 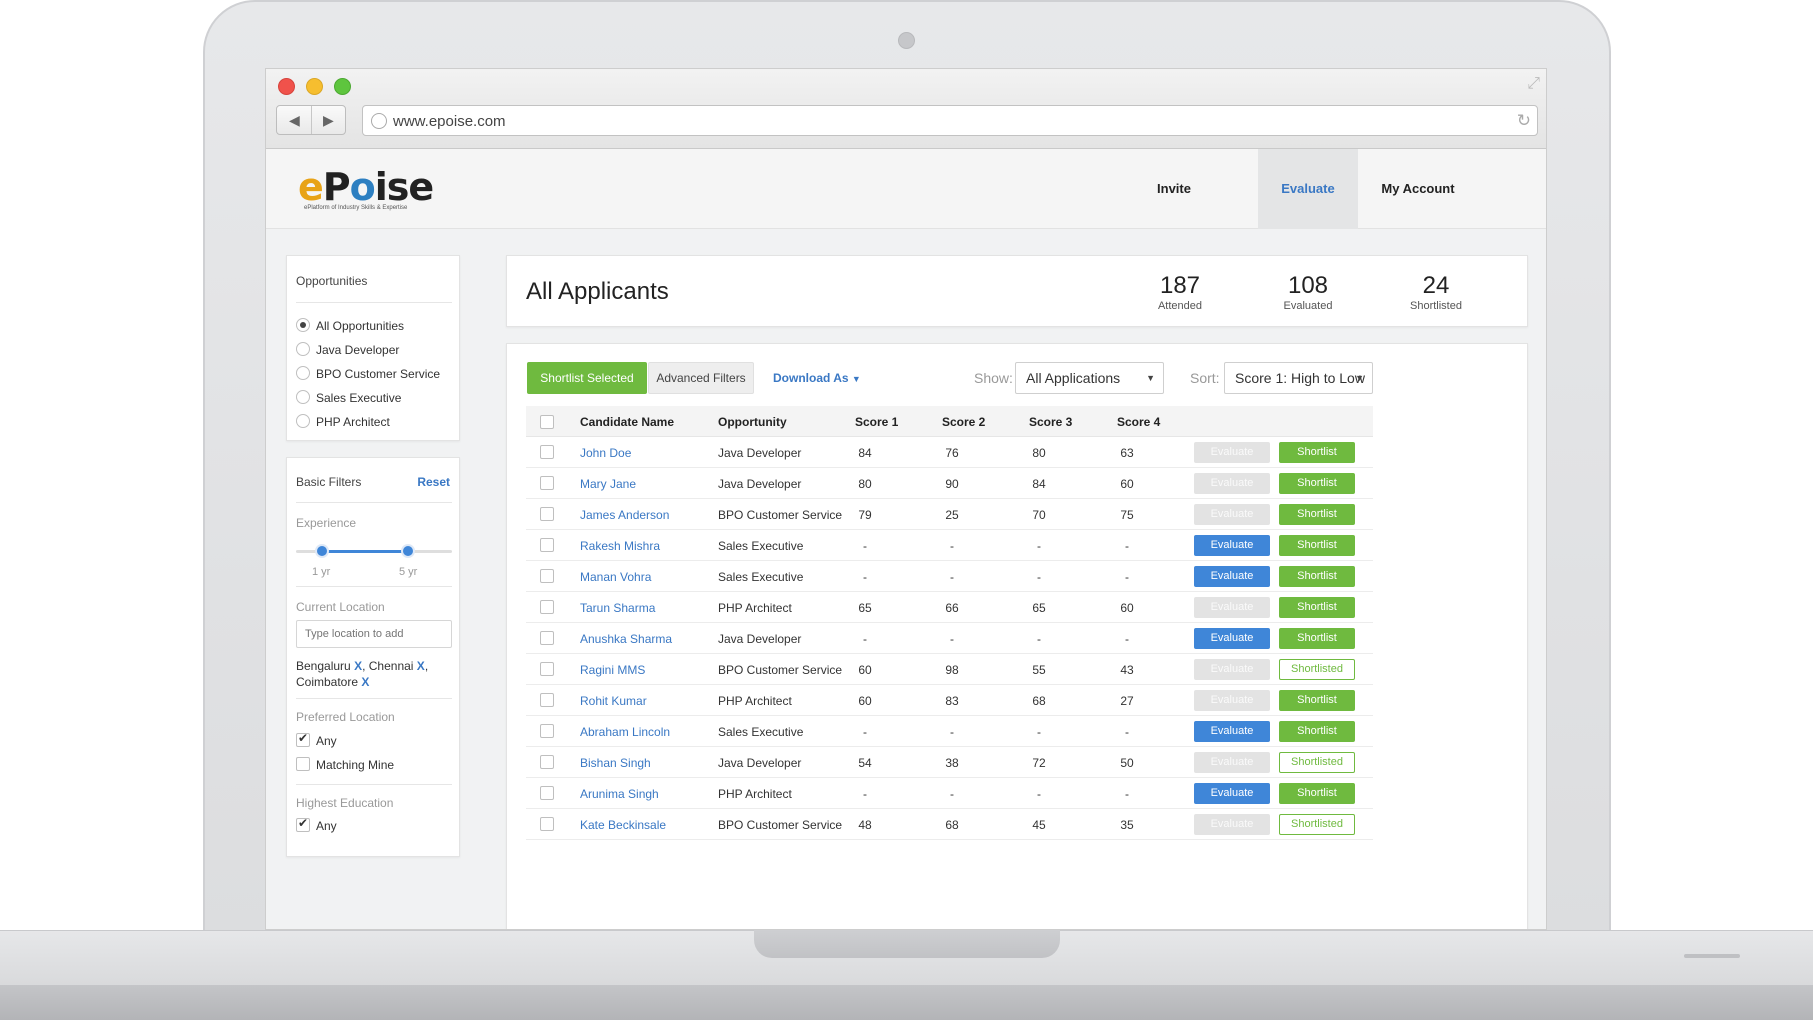 What do you see at coordinates (606, 453) in the screenshot?
I see `candidate-name-link: John Doe` at bounding box center [606, 453].